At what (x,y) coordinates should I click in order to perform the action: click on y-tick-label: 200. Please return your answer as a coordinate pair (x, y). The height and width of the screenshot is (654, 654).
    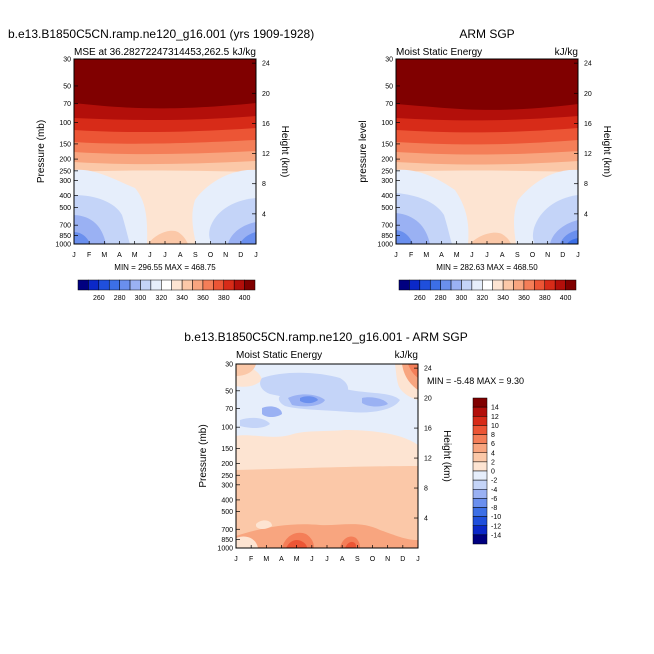
    Looking at the image, I should click on (65, 160).